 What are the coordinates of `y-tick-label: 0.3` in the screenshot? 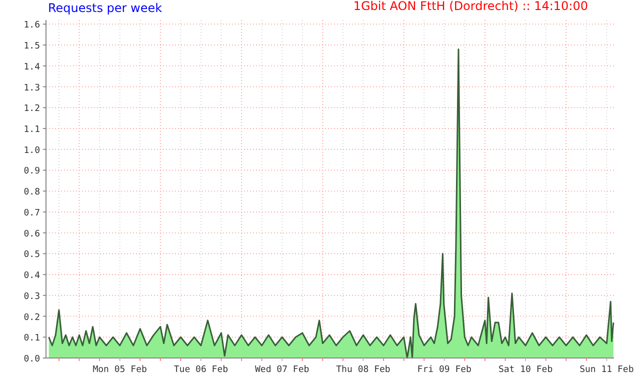 It's located at (32, 297).